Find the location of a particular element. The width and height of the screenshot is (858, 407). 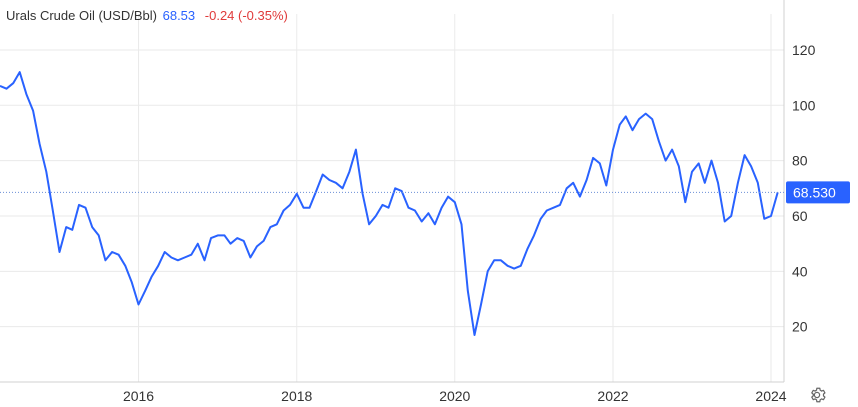

y-tick-label: 100 is located at coordinates (804, 105).